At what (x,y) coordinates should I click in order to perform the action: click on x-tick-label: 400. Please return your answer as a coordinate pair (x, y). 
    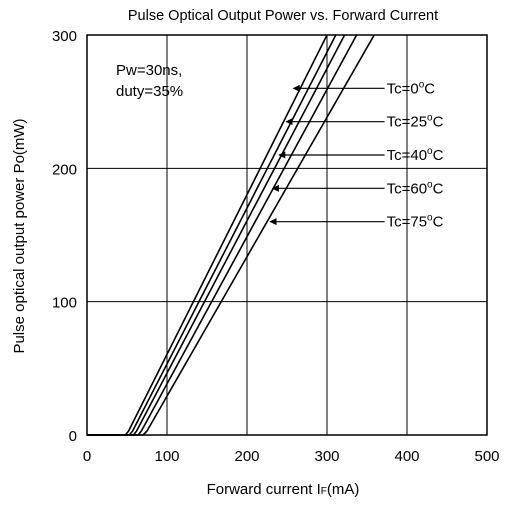
    Looking at the image, I should click on (406, 456).